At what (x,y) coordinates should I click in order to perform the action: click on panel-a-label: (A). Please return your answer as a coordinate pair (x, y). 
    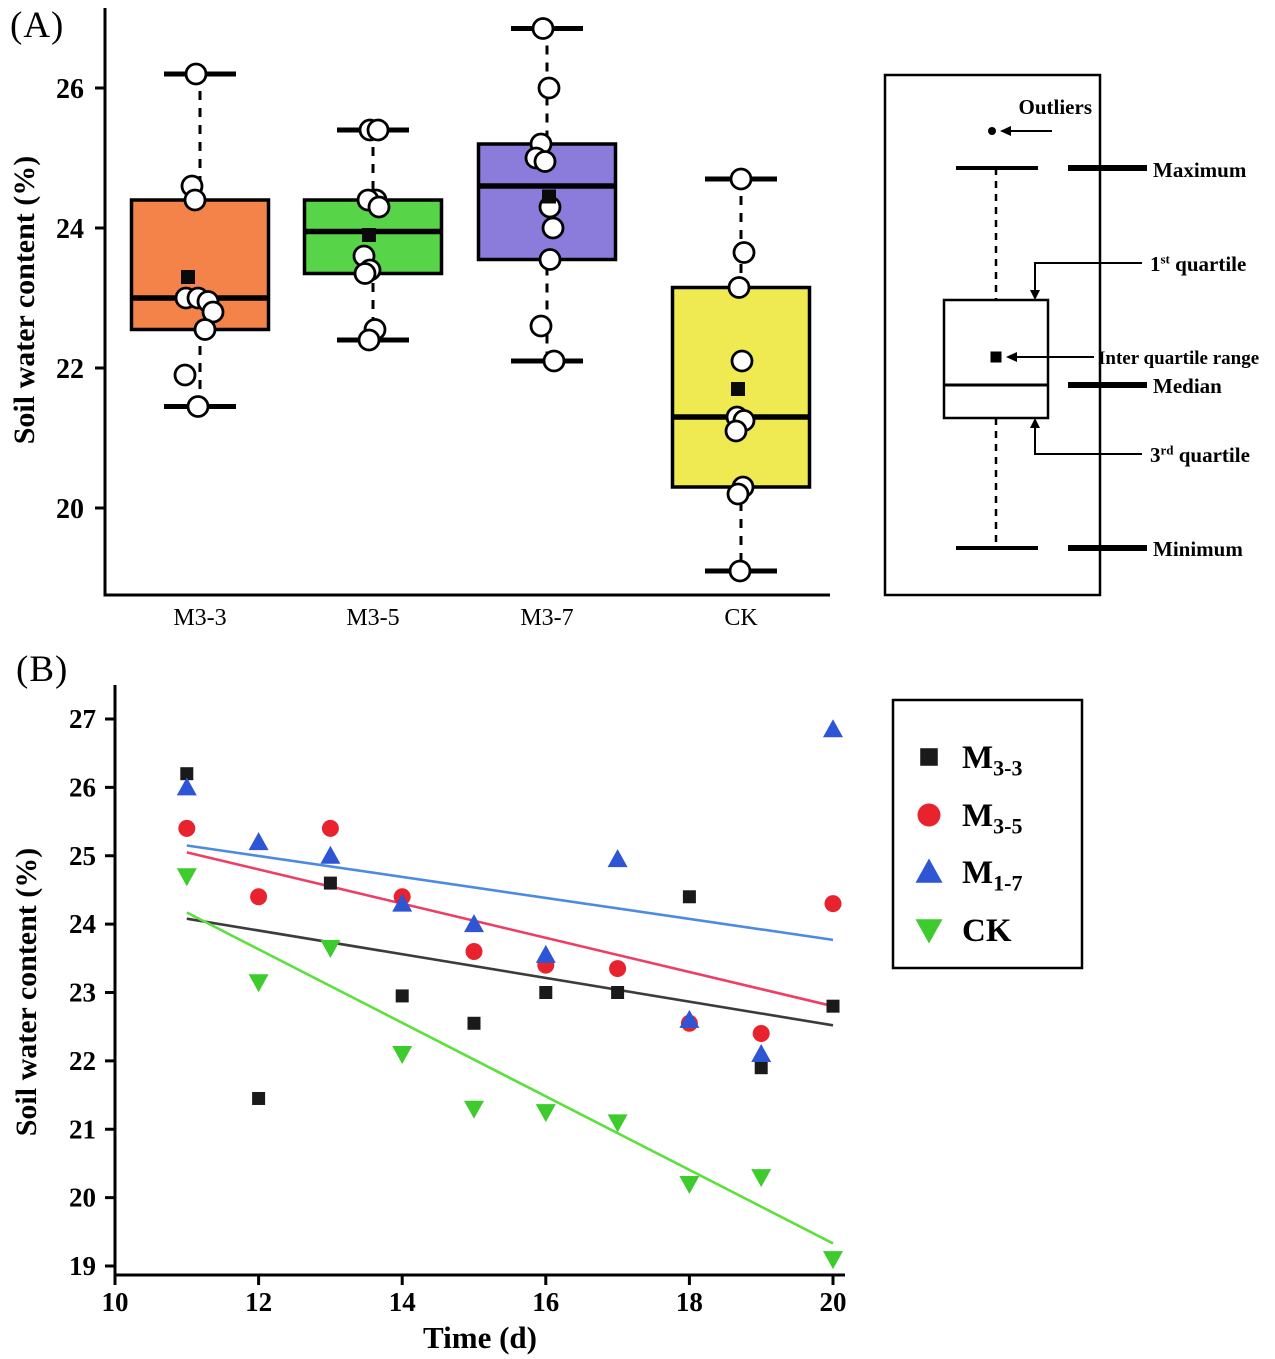
    Looking at the image, I should click on (37, 25).